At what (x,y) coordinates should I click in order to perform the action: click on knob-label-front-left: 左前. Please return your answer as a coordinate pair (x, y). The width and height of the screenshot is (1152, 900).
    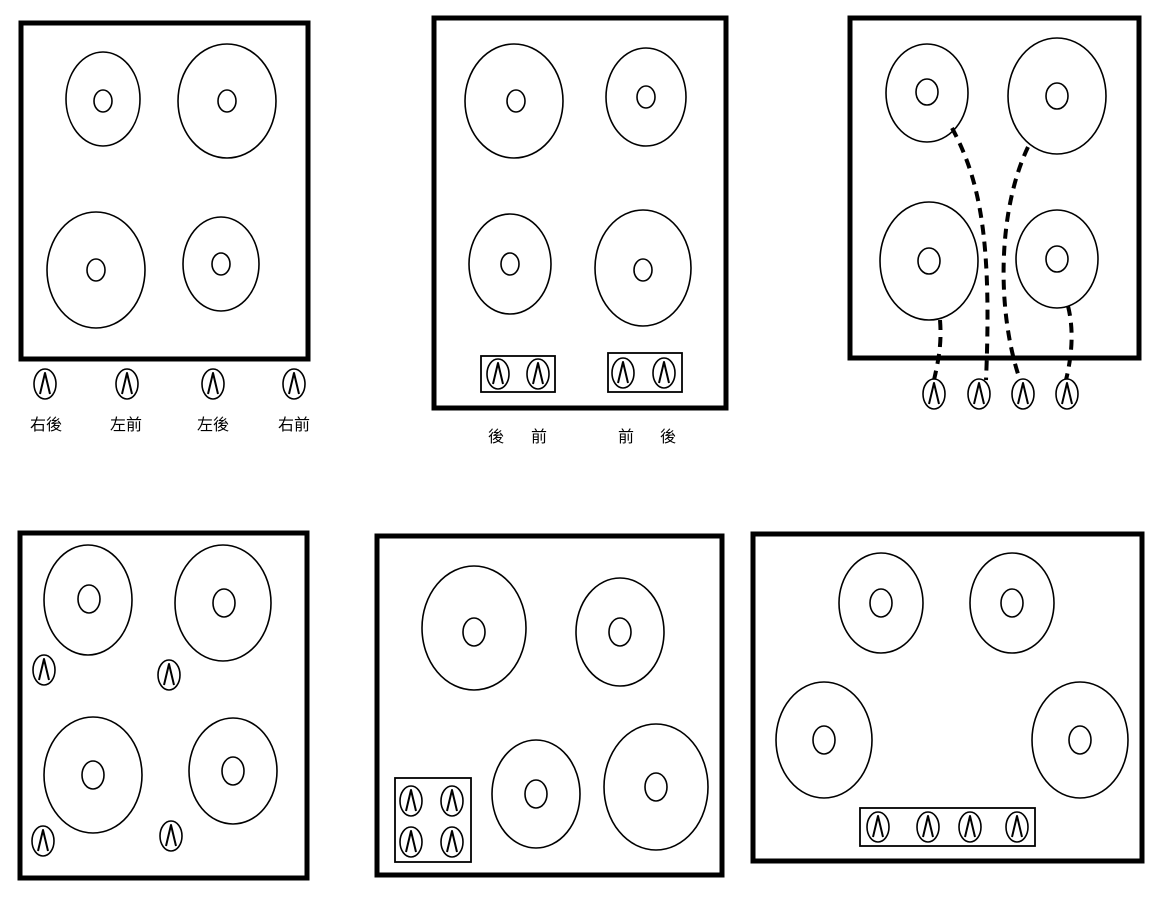
    Looking at the image, I should click on (126, 424).